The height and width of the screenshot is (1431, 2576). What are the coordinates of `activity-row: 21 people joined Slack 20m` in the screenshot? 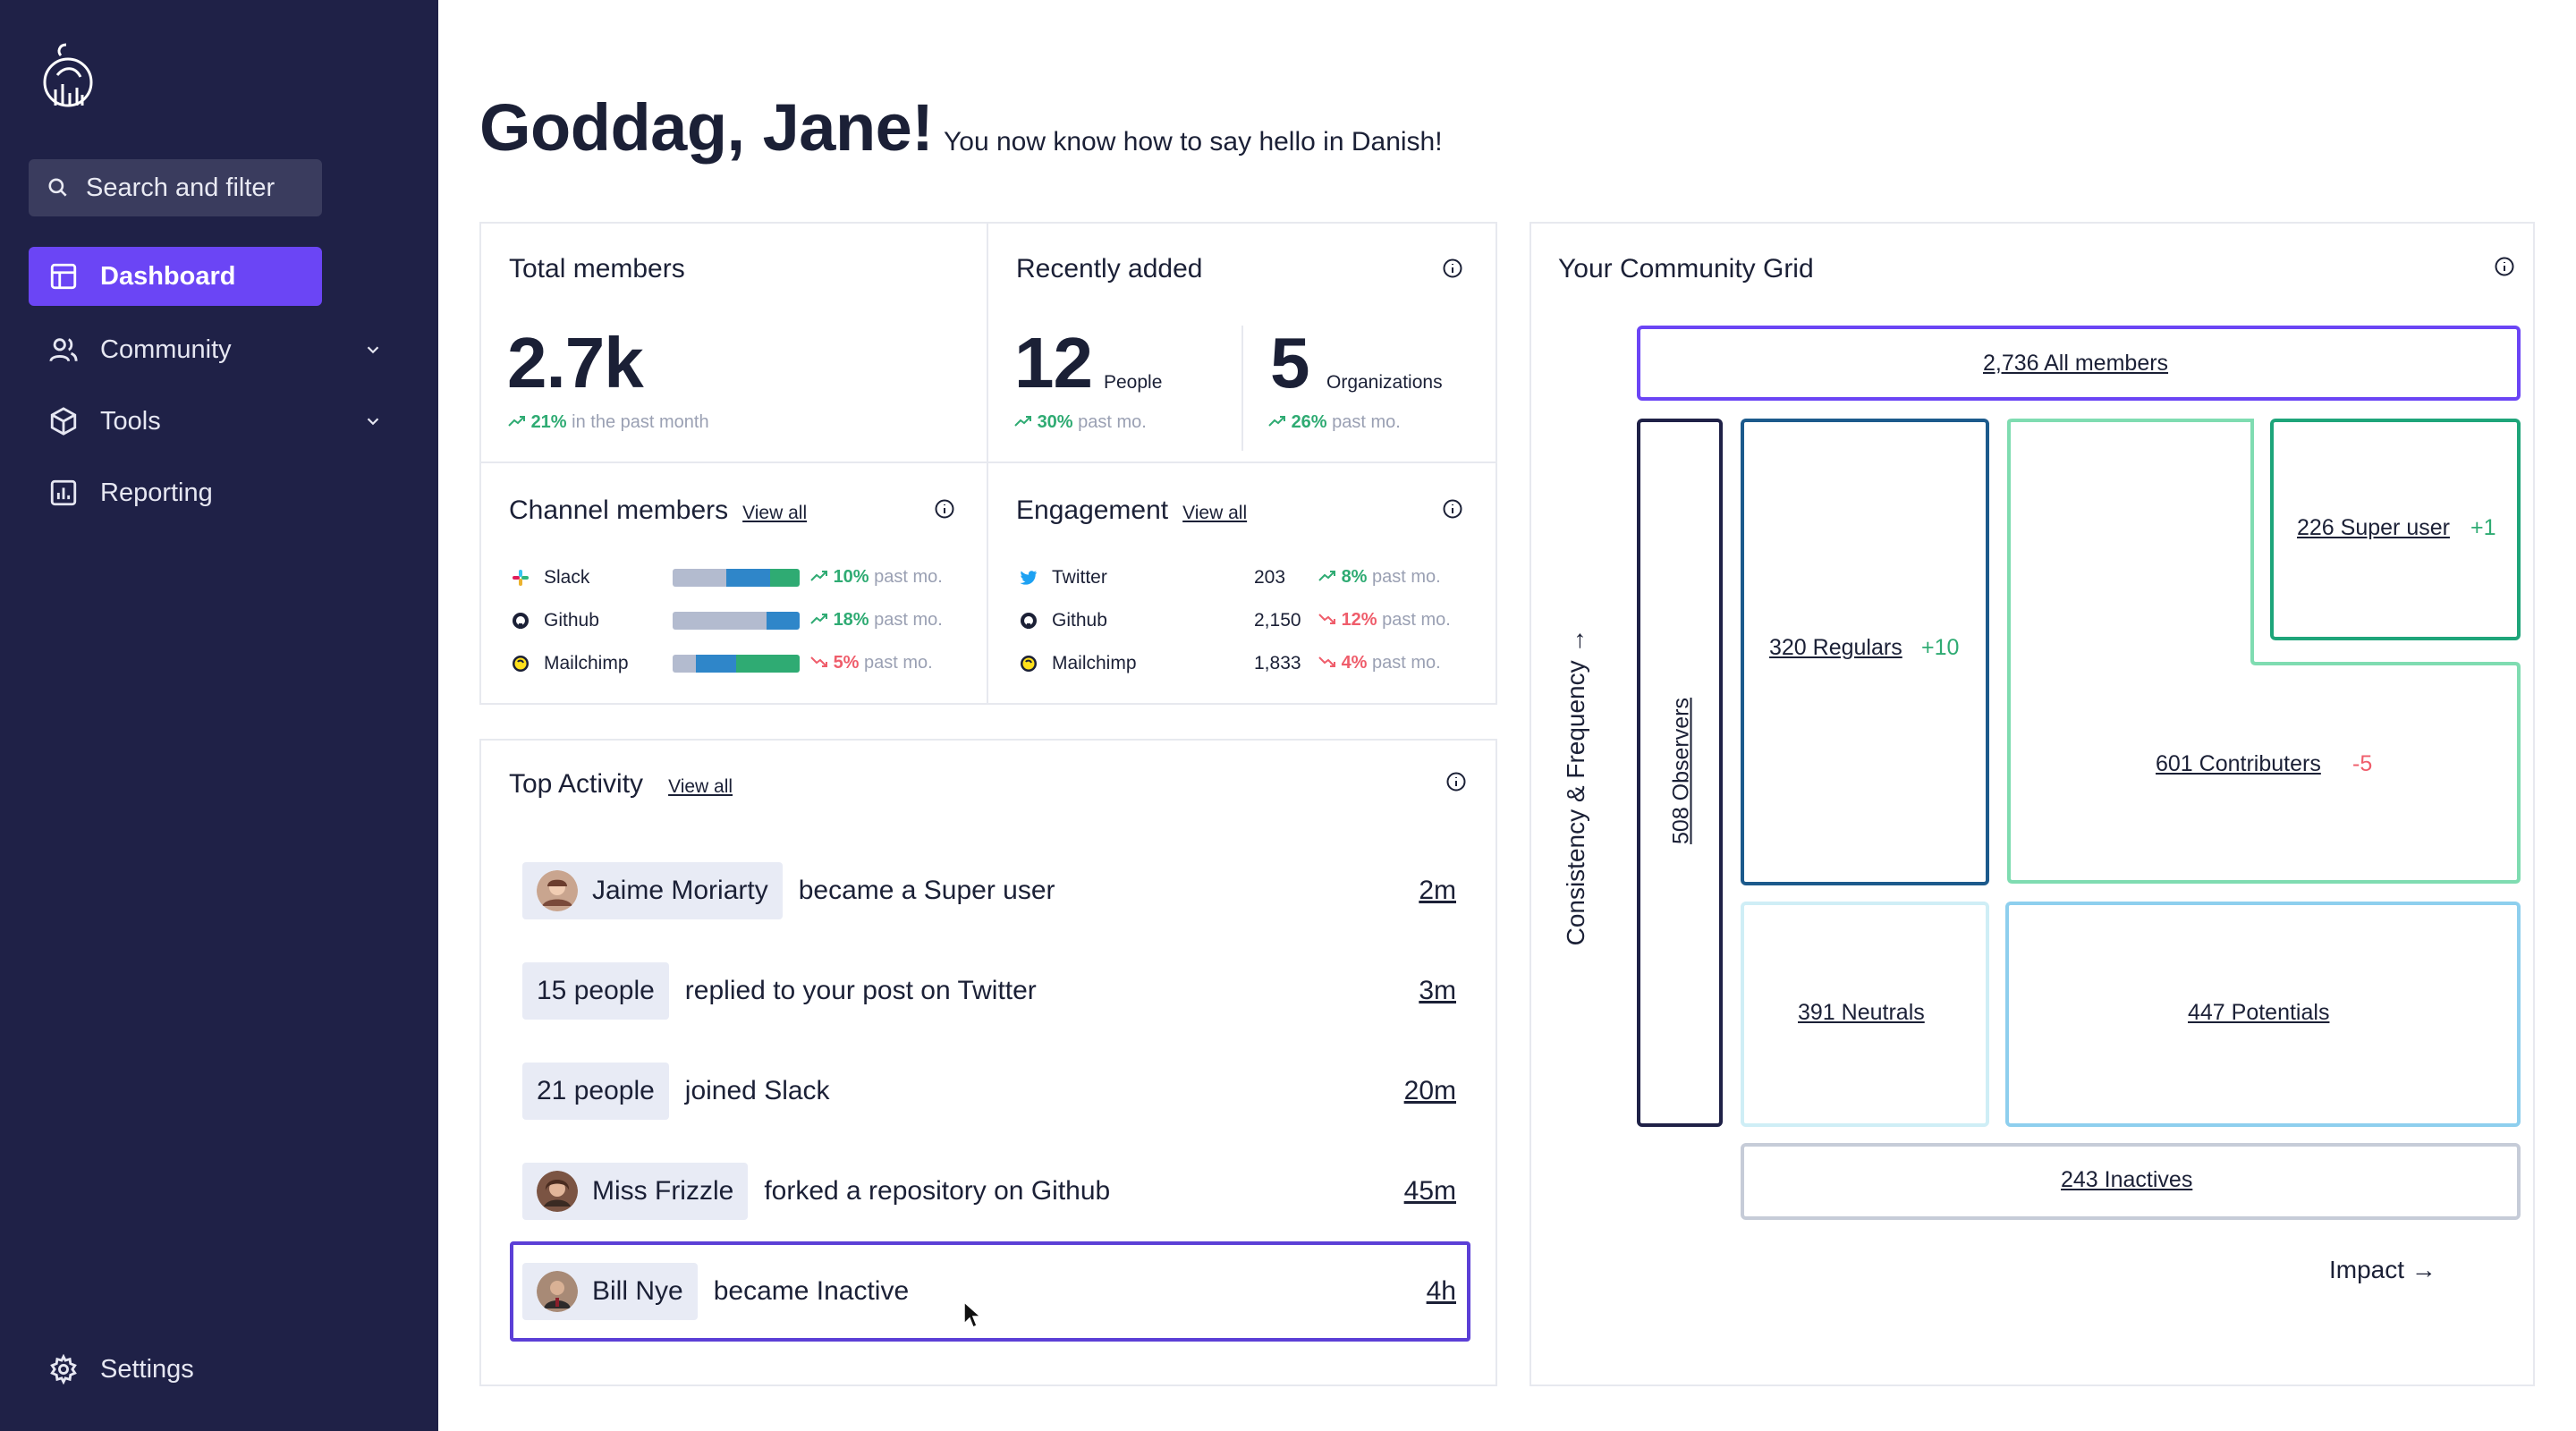 It's located at (997, 1092).